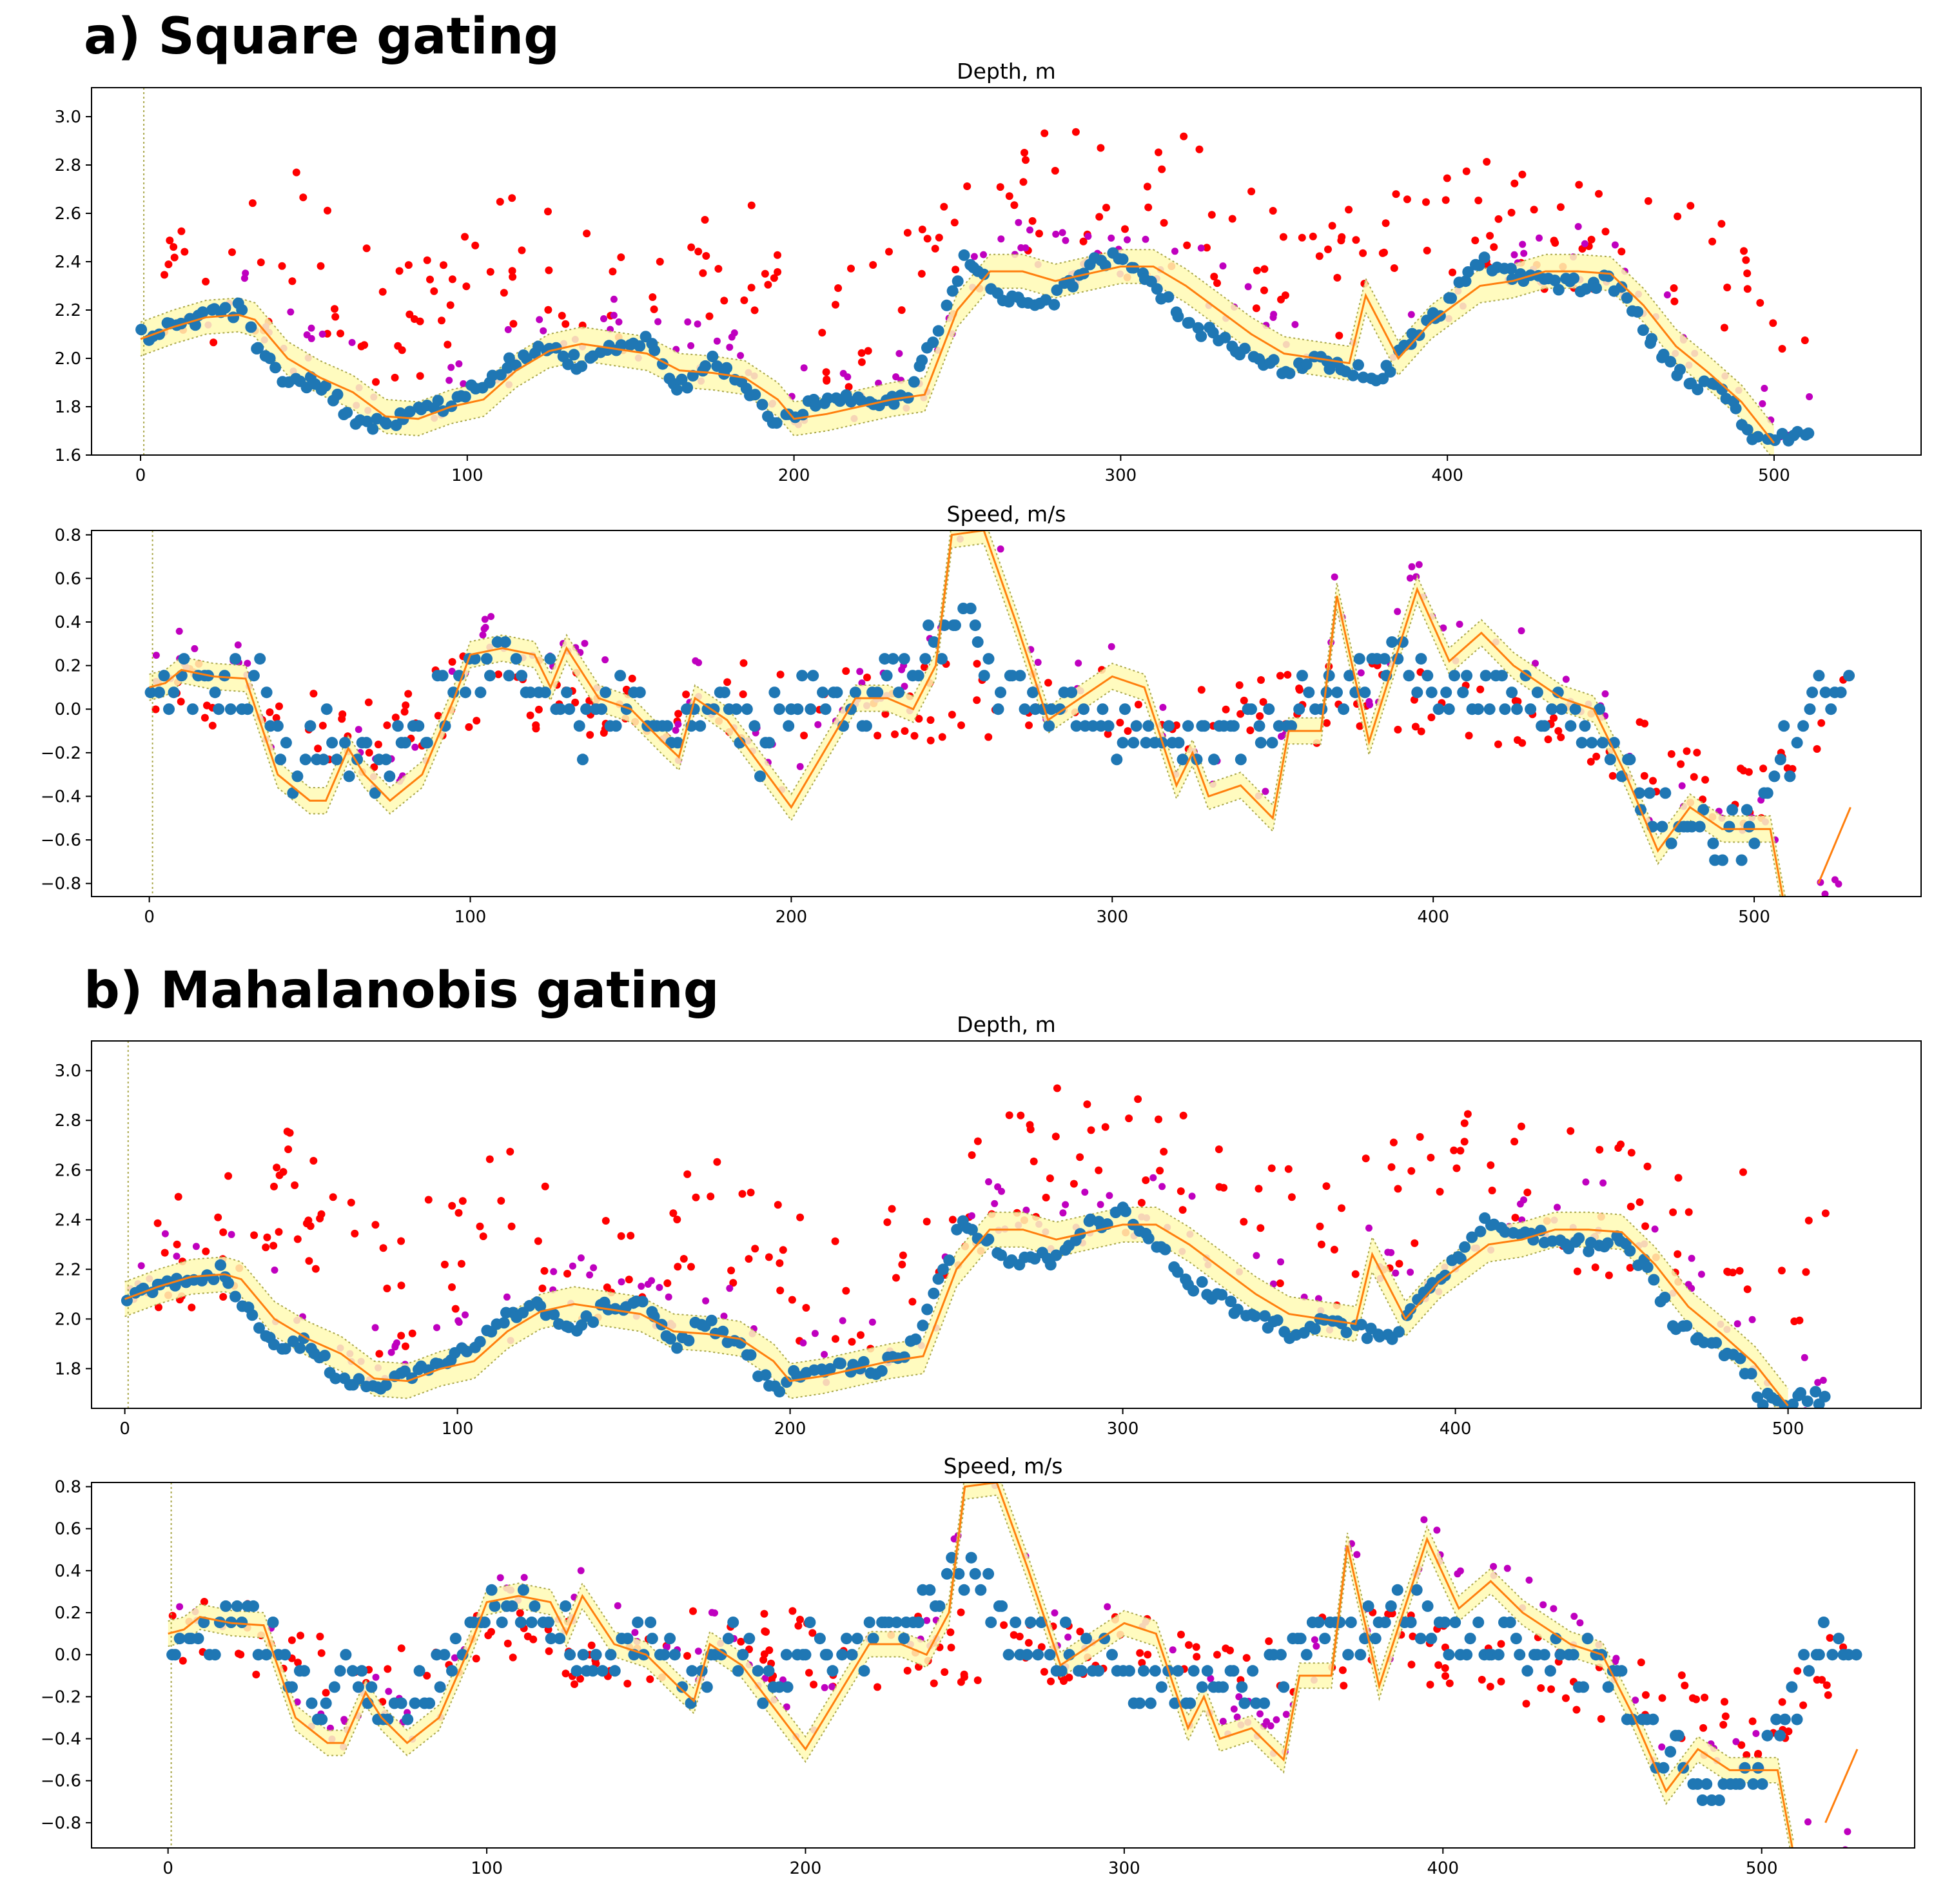  What do you see at coordinates (68, 1220) in the screenshot?
I see `y-tick-label: 2.4` at bounding box center [68, 1220].